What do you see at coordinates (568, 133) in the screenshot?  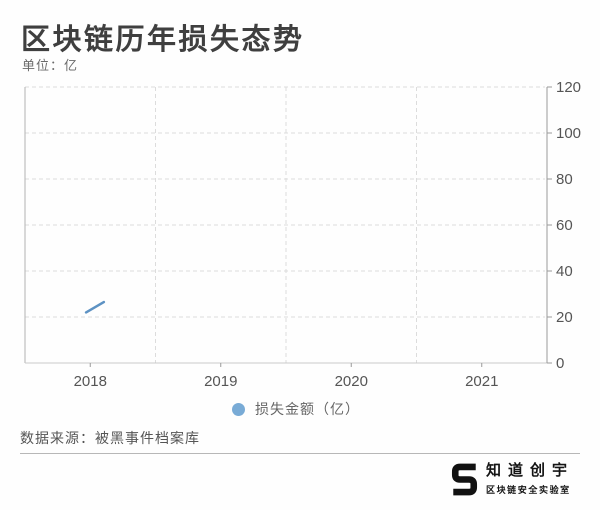 I see `y-axis-tick-label: 100` at bounding box center [568, 133].